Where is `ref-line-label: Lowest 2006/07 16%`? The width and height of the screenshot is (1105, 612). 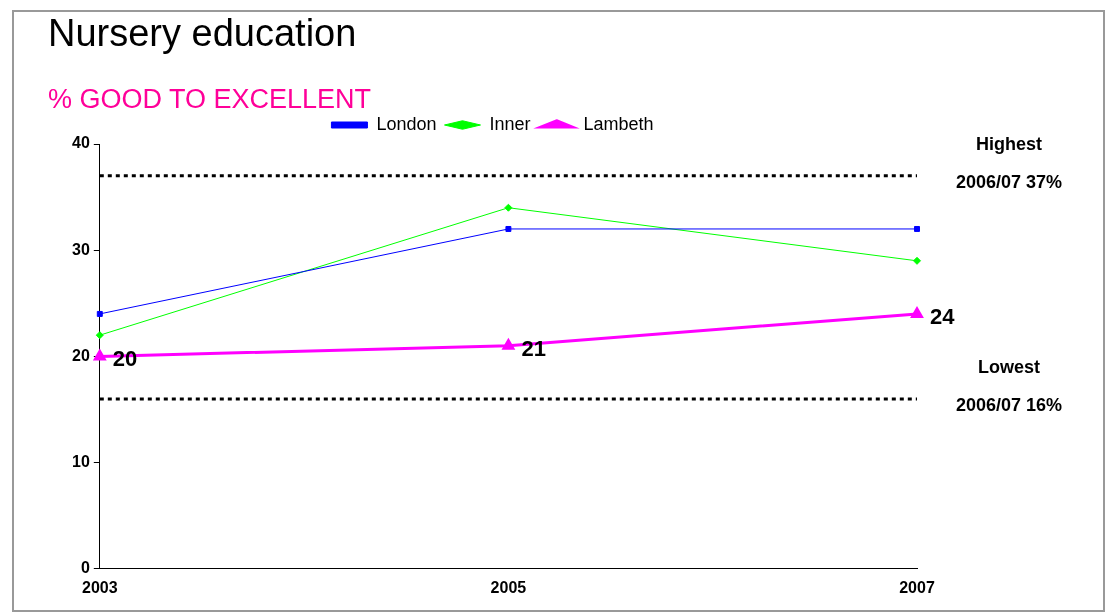 ref-line-label: Lowest 2006/07 16% is located at coordinates (1009, 385).